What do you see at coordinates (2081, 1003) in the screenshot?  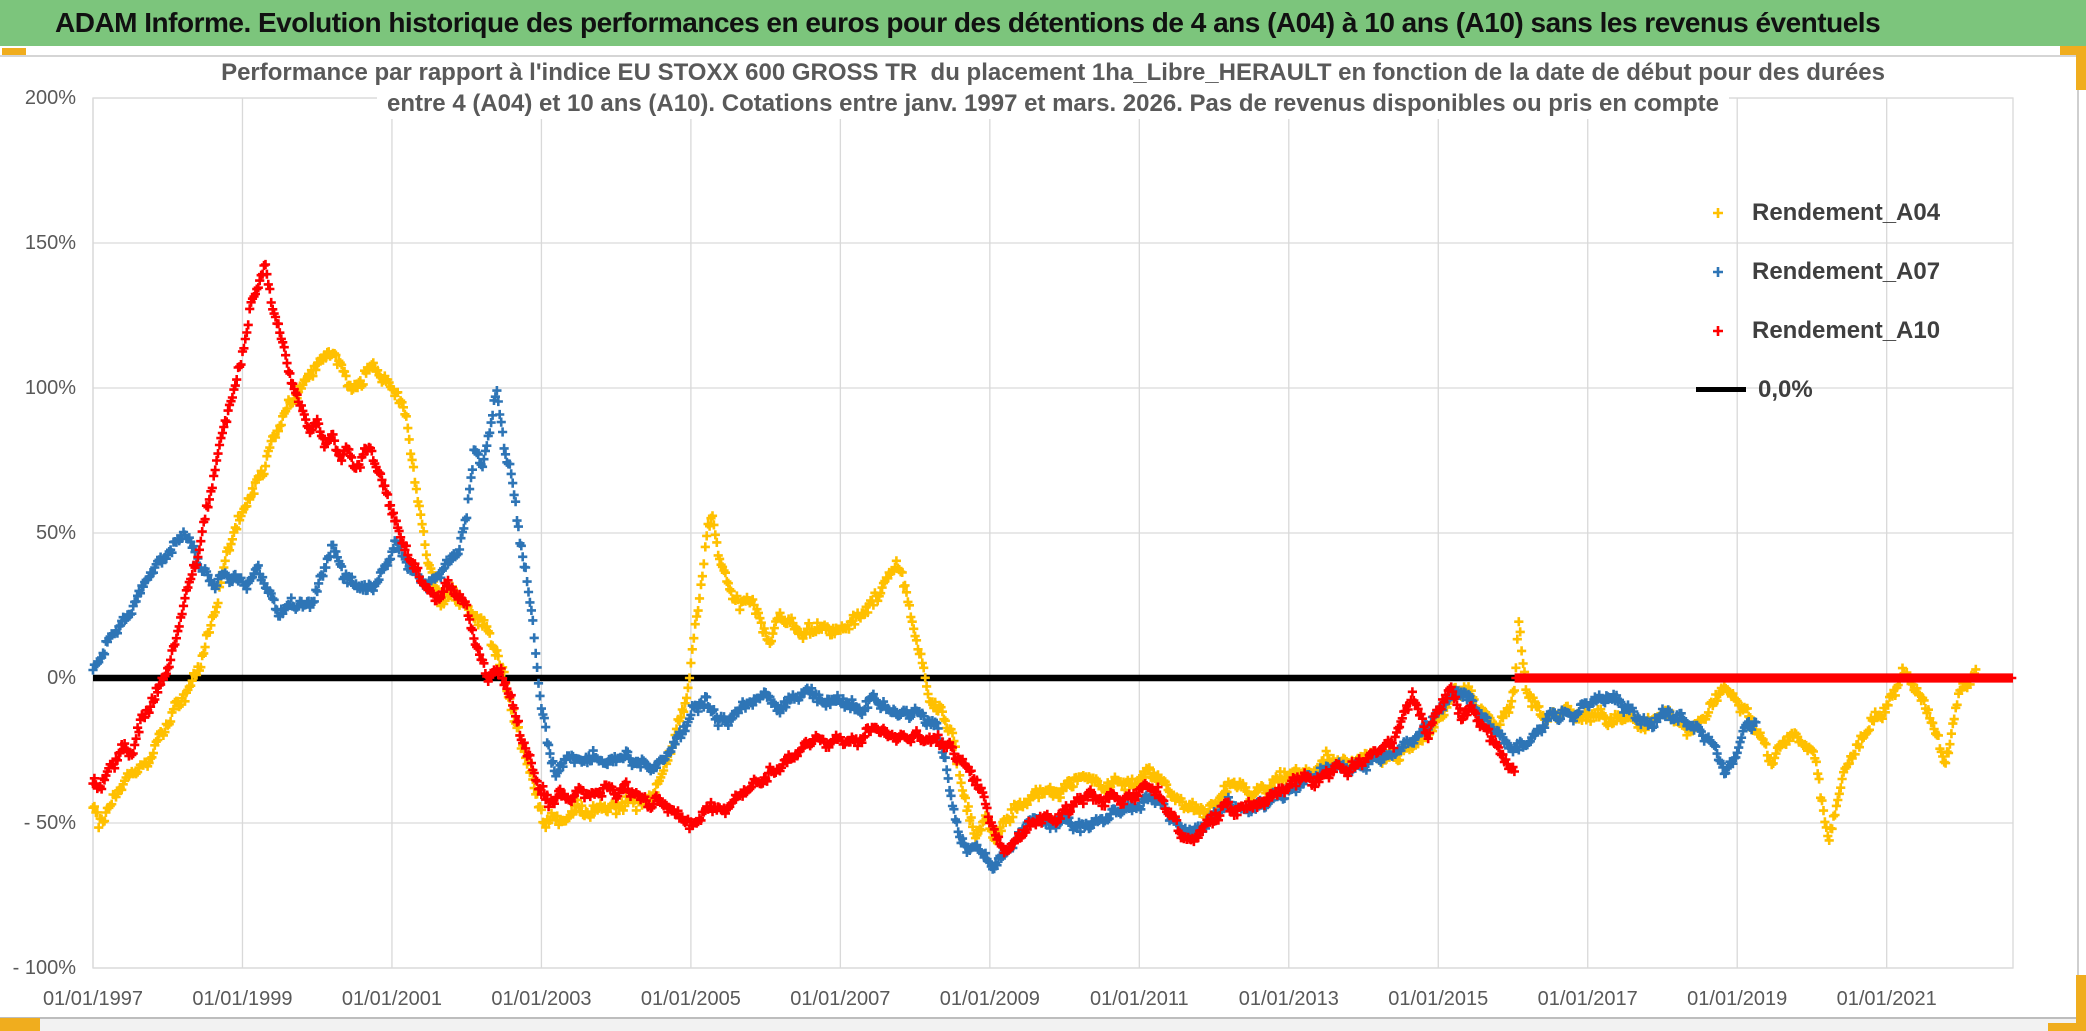 I see `orange-corner-mark-bottom-right-v` at bounding box center [2081, 1003].